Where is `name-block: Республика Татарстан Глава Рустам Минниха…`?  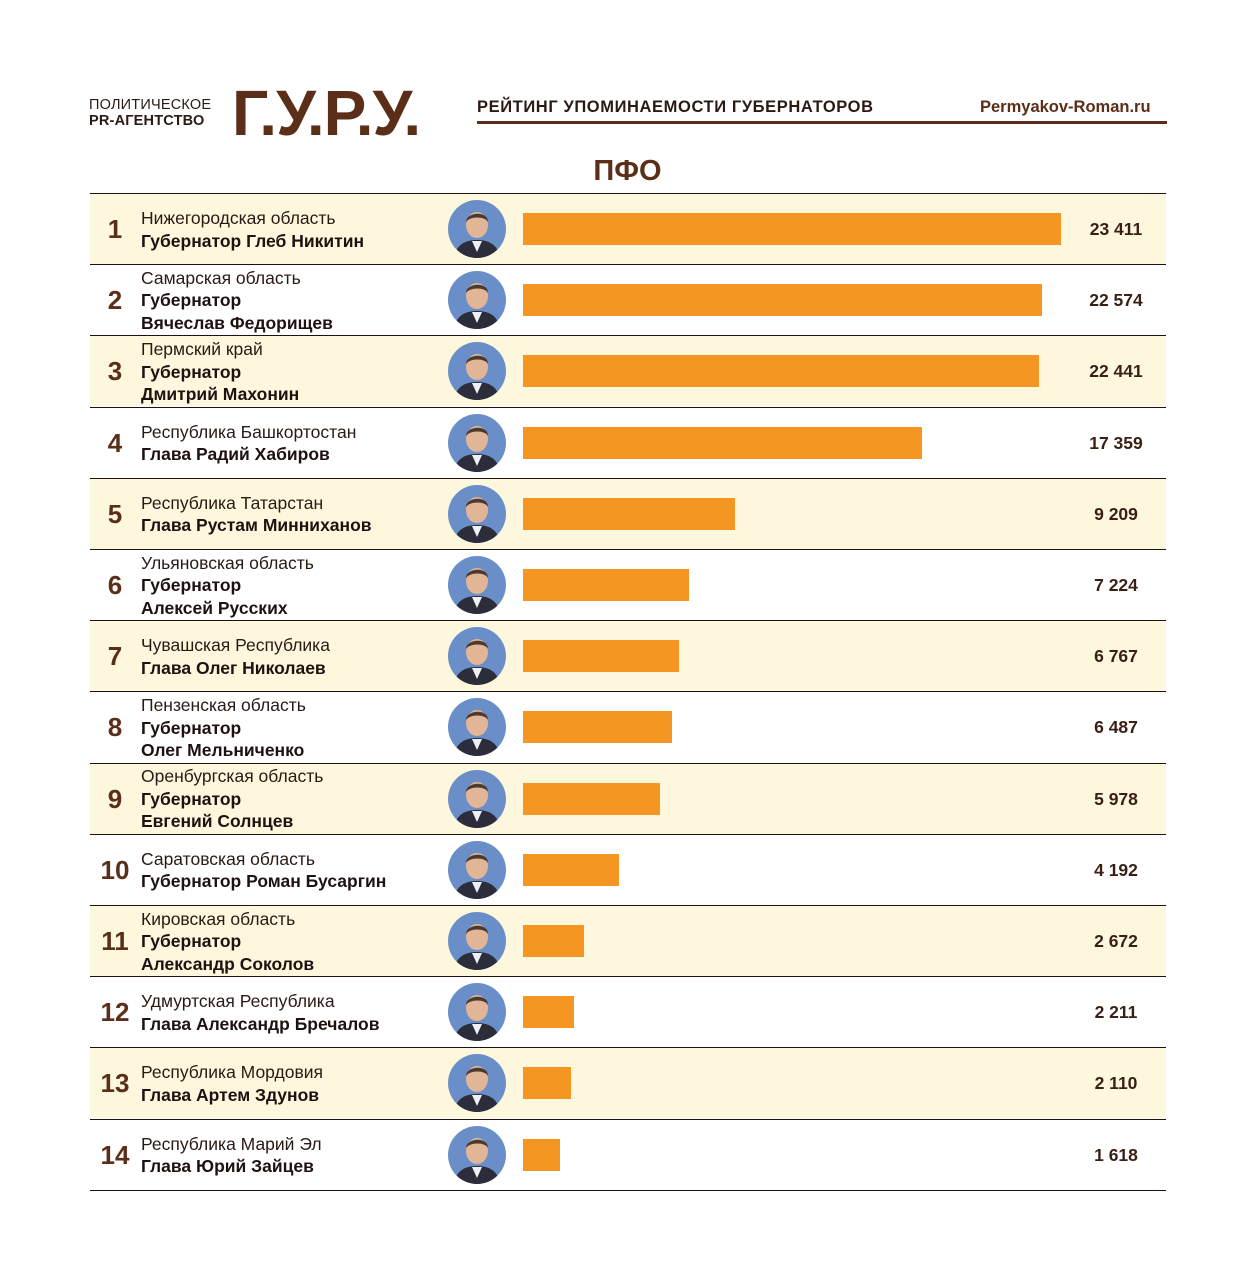
name-block: Республика Татарстан Глава Рустам Минниха… is located at coordinates (291, 514).